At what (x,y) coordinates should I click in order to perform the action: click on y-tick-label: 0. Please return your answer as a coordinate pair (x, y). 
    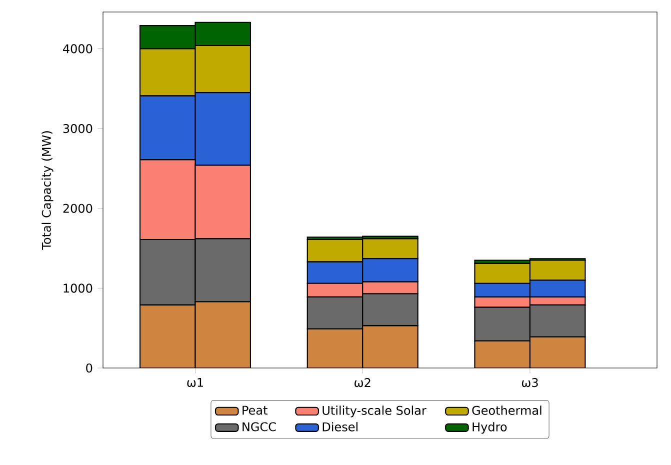
    Looking at the image, I should click on (89, 368).